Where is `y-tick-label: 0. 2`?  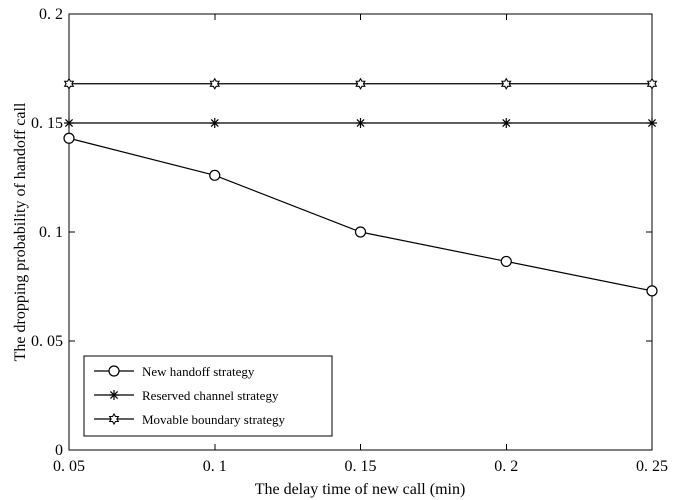 y-tick-label: 0. 2 is located at coordinates (51, 14).